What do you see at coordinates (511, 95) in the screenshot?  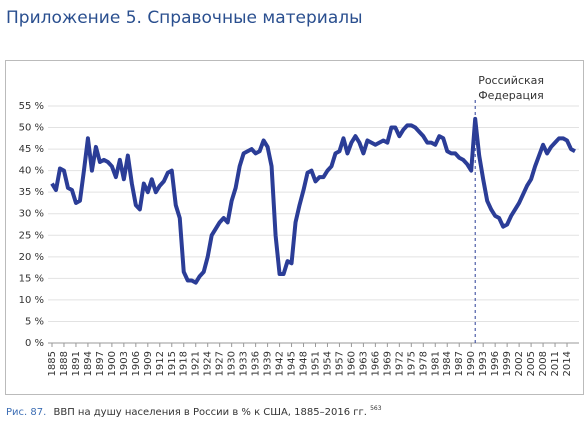 I see `annotation-text: Федерация` at bounding box center [511, 95].